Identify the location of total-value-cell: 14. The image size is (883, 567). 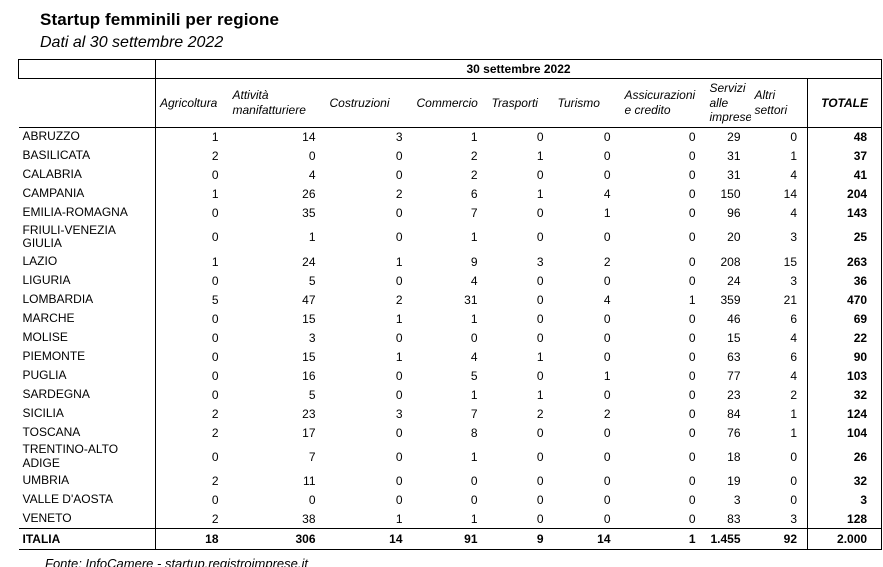
(587, 539).